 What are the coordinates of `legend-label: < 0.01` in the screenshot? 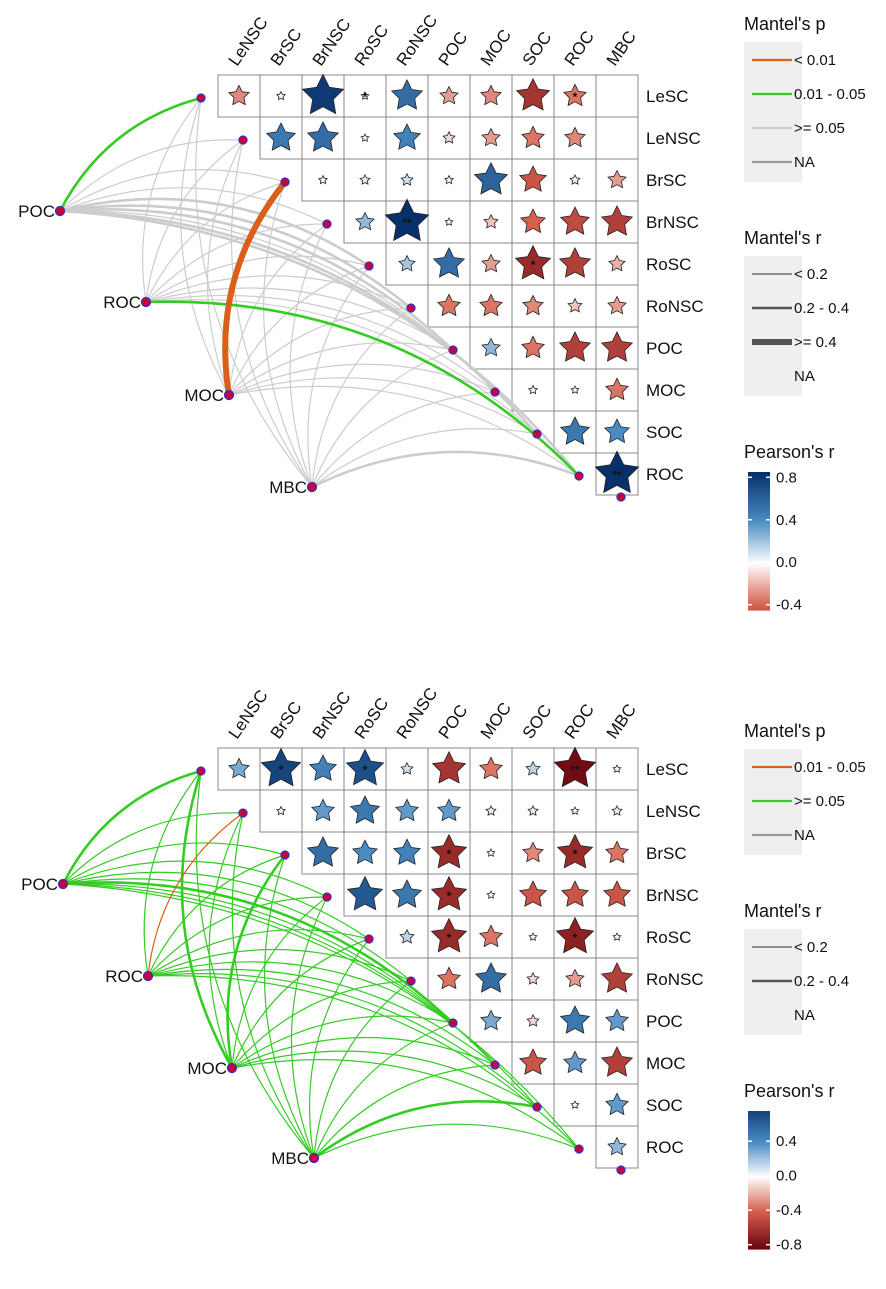 It's located at (815, 60).